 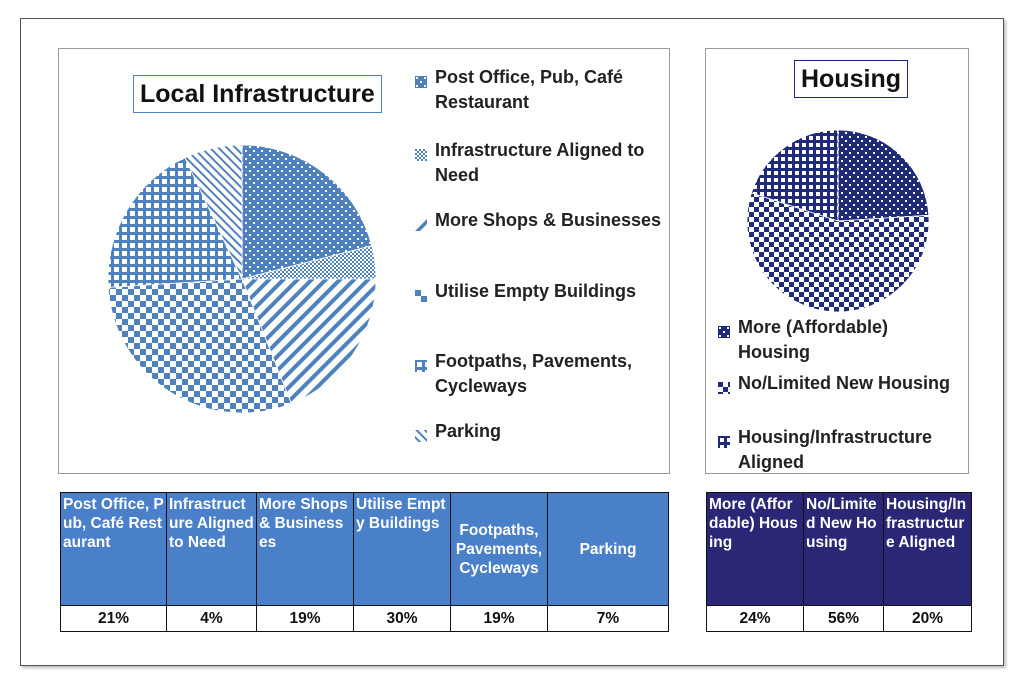 I want to click on table-value-cell: 4%, so click(x=211, y=618).